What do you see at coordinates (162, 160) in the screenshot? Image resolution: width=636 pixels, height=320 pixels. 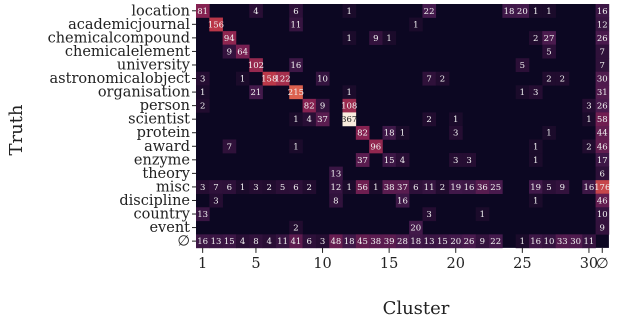 I see `y-tick-label: enzyme` at bounding box center [162, 160].